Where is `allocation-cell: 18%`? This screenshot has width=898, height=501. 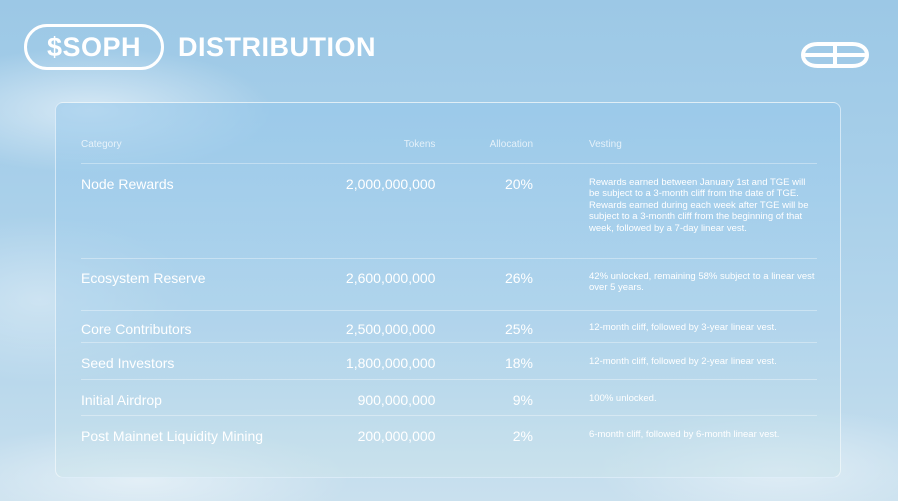
allocation-cell: 18% is located at coordinates (518, 363).